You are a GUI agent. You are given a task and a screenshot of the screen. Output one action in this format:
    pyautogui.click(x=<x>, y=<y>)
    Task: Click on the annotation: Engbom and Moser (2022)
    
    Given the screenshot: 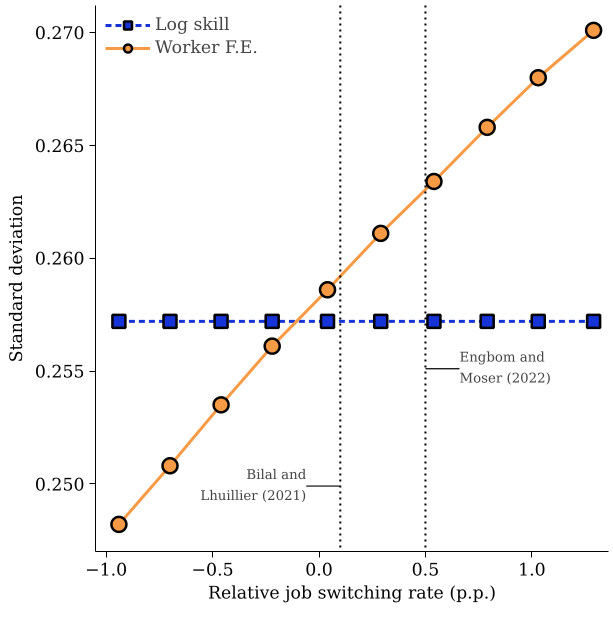 What is the action you would take?
    pyautogui.click(x=505, y=368)
    